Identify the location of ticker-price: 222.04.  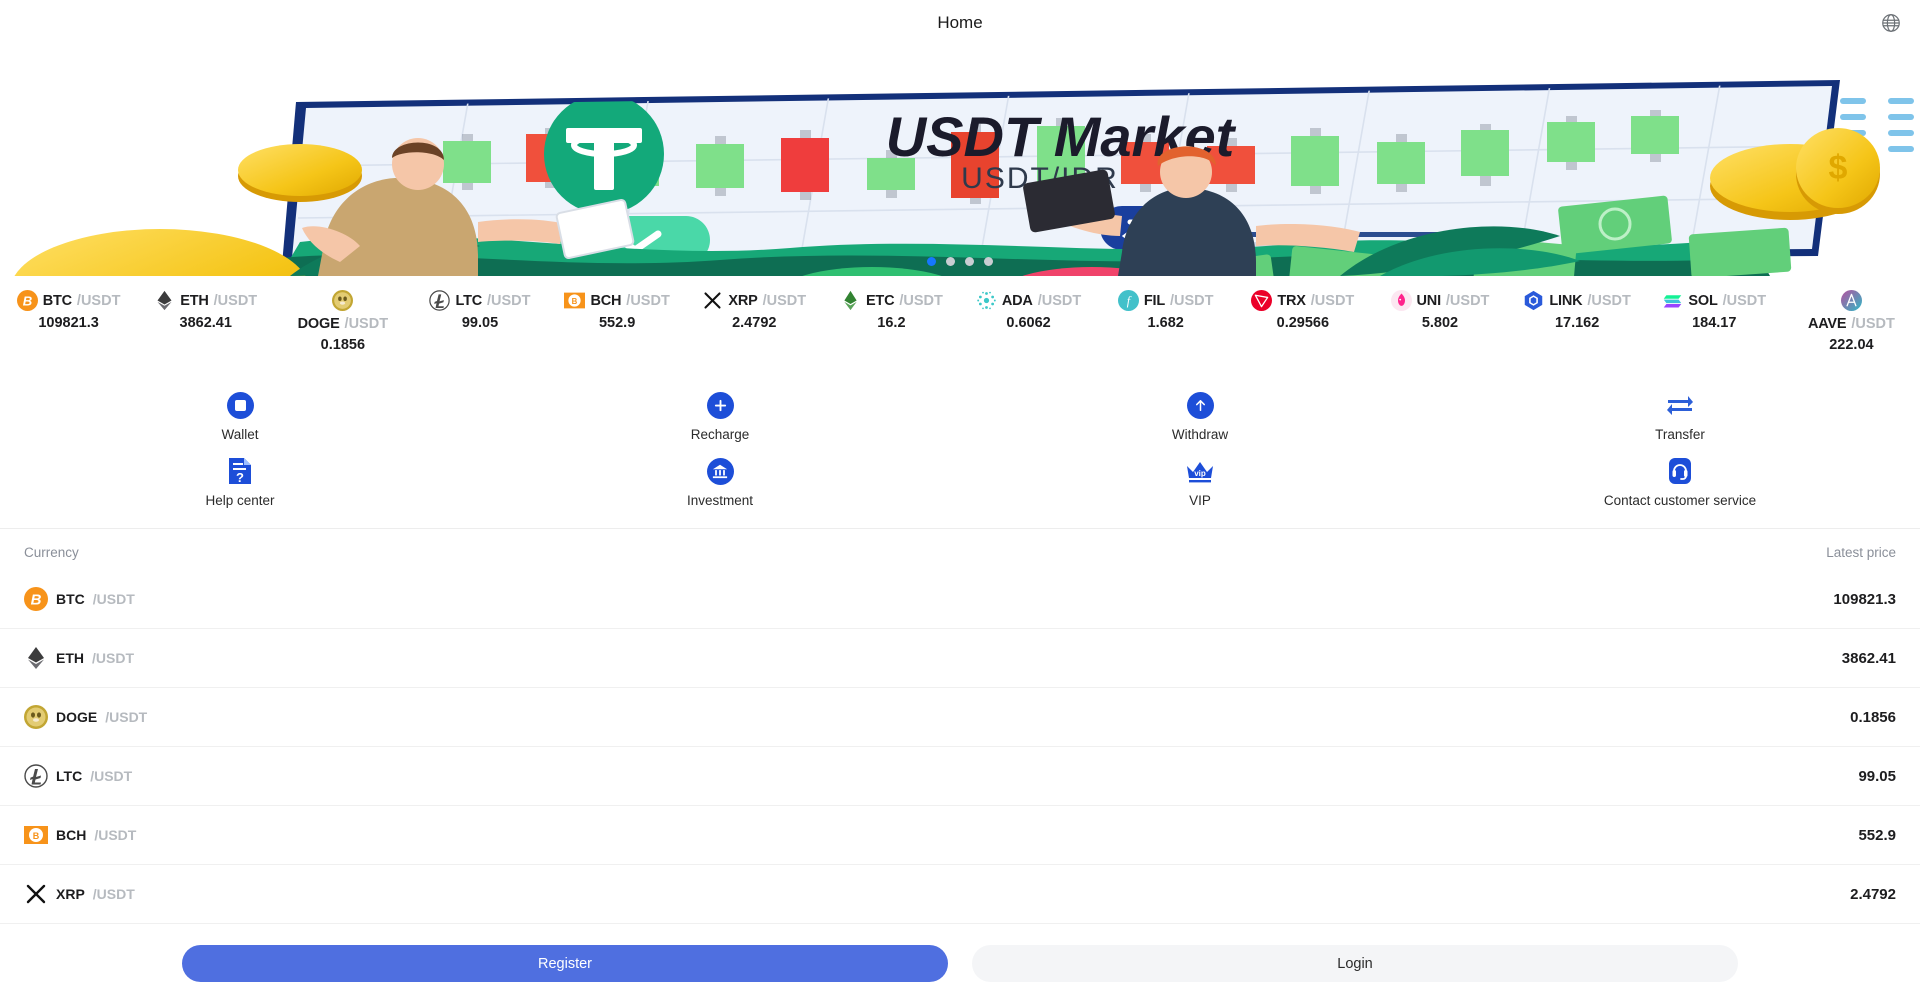
(1851, 345).